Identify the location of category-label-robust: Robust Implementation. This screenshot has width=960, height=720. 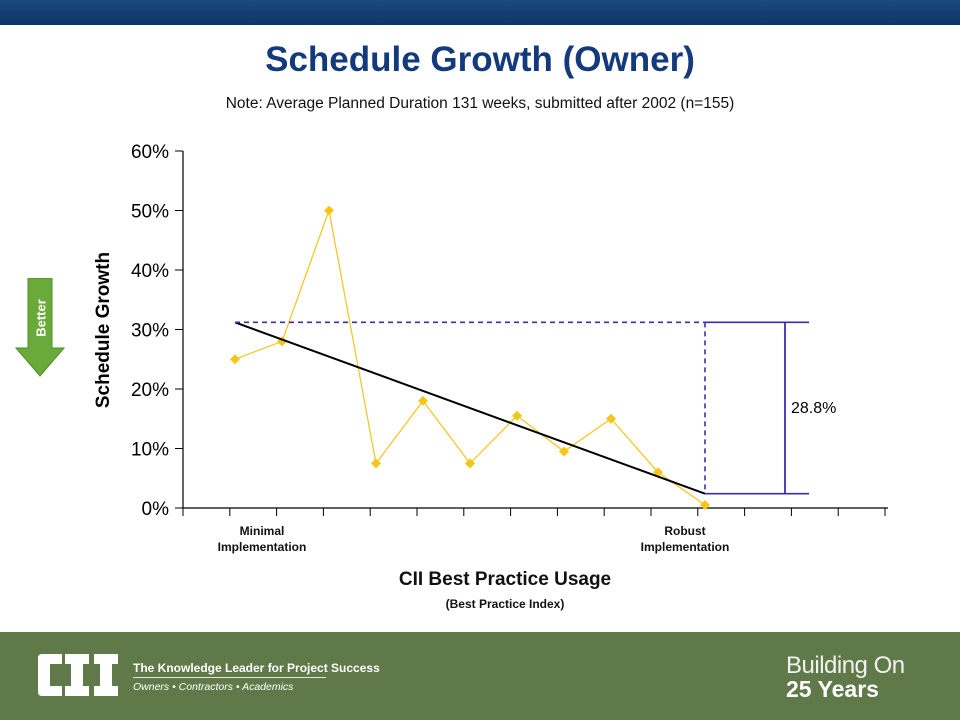
(685, 539).